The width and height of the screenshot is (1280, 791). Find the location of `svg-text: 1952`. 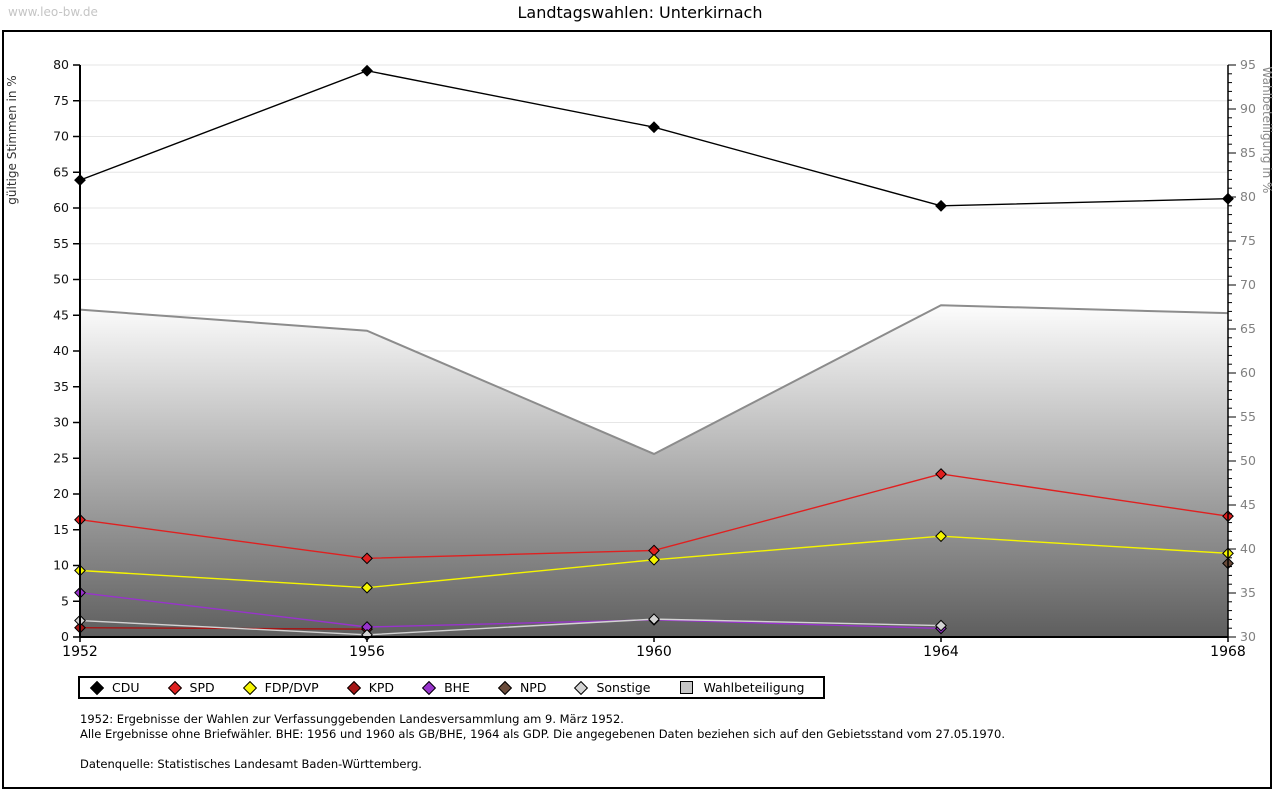

svg-text: 1952 is located at coordinates (80, 652).